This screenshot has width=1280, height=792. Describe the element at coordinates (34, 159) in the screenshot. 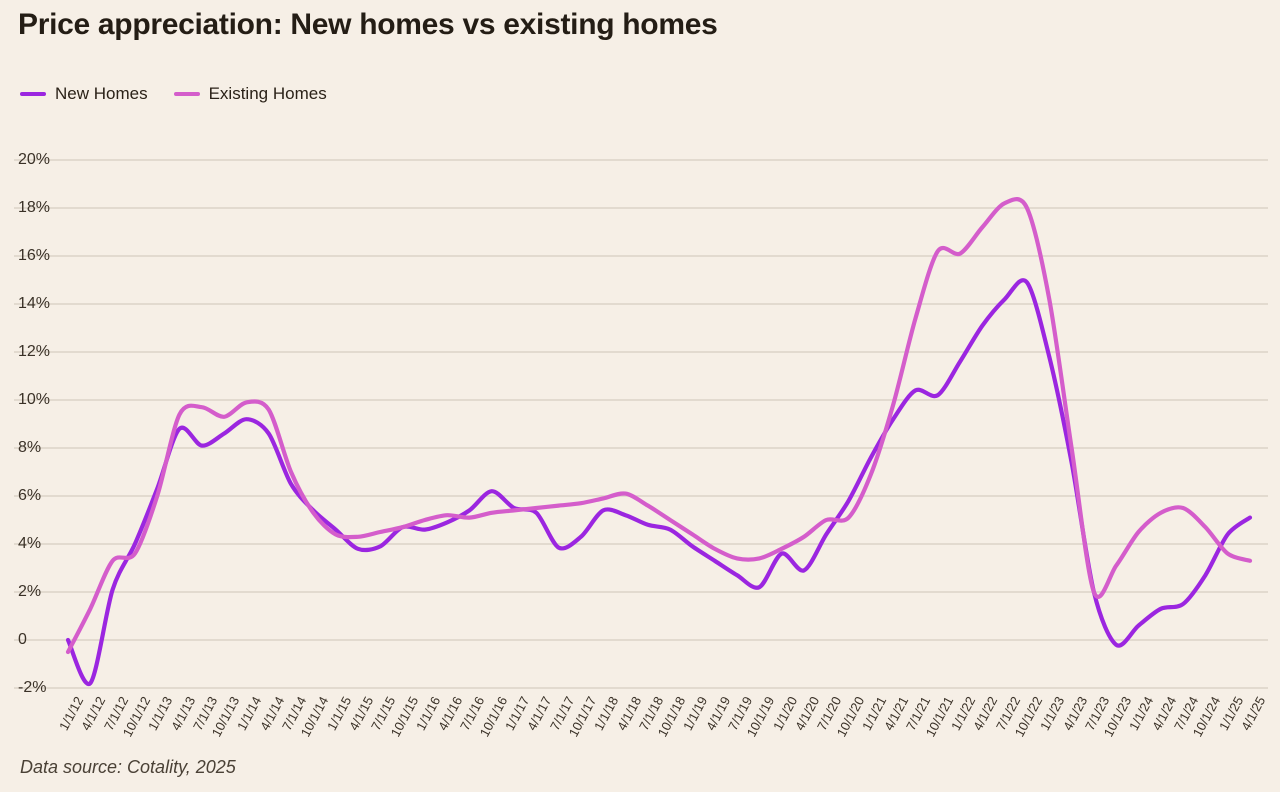

I see `y-tick-label: 20%` at that location.